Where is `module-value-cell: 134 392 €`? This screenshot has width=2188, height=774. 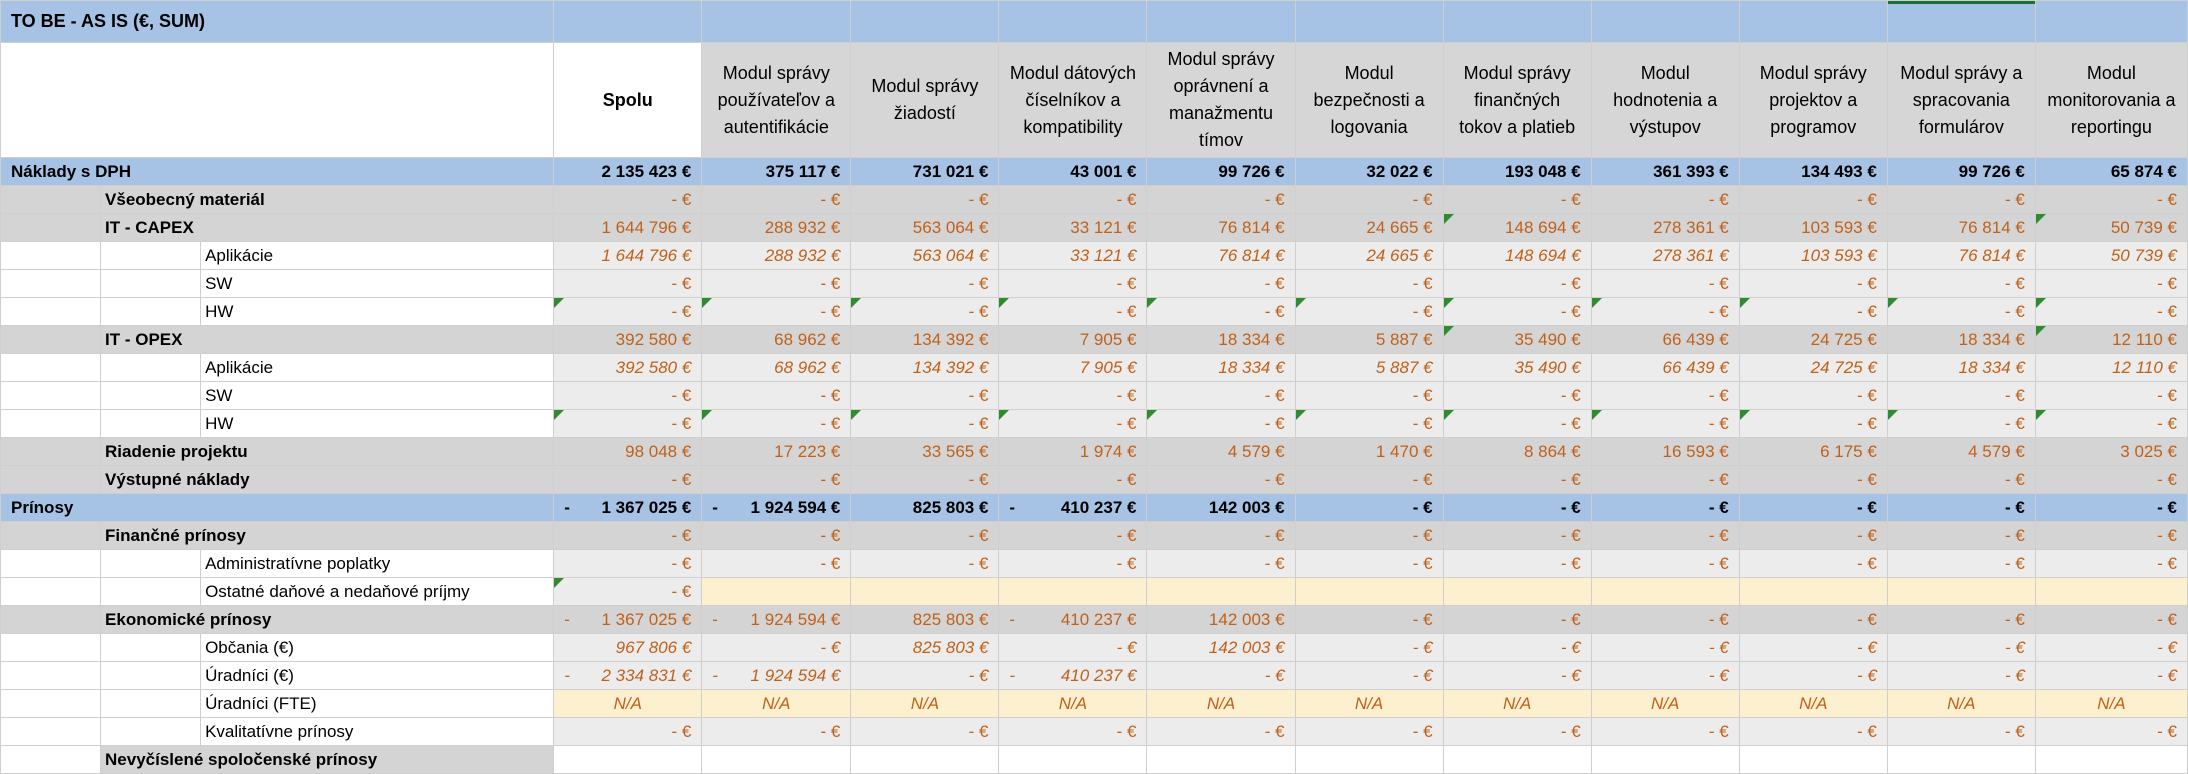 module-value-cell: 134 392 € is located at coordinates (925, 339).